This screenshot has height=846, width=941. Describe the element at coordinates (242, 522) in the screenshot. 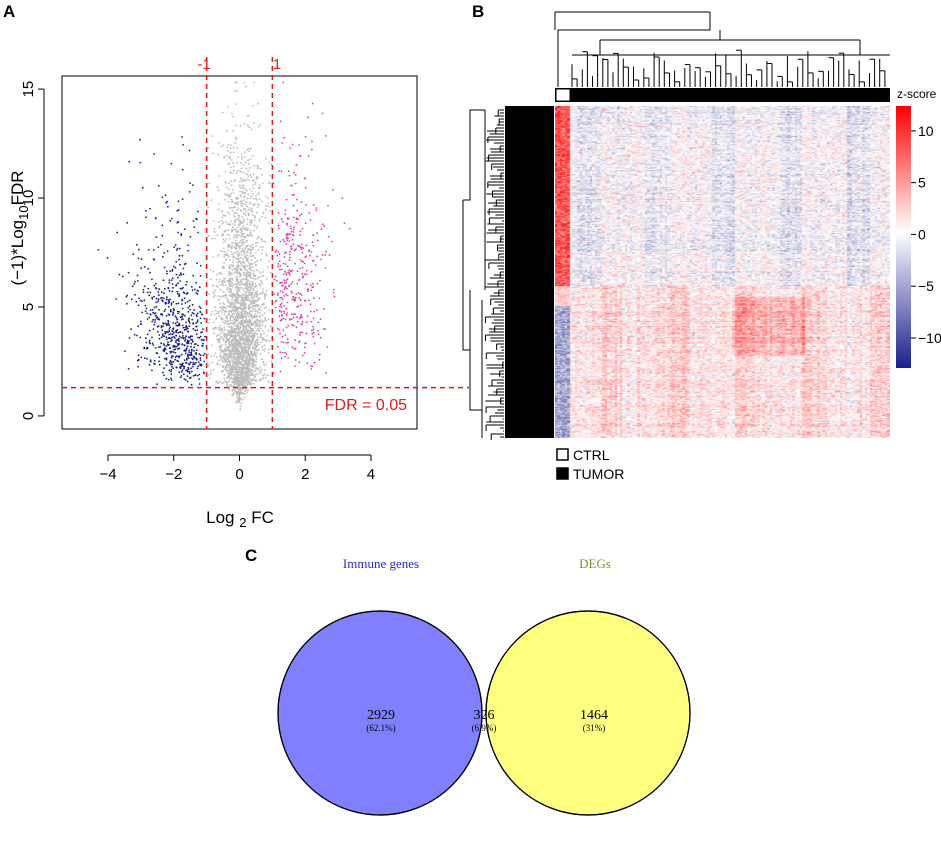

I see `x-axis-title-sub: 2` at that location.